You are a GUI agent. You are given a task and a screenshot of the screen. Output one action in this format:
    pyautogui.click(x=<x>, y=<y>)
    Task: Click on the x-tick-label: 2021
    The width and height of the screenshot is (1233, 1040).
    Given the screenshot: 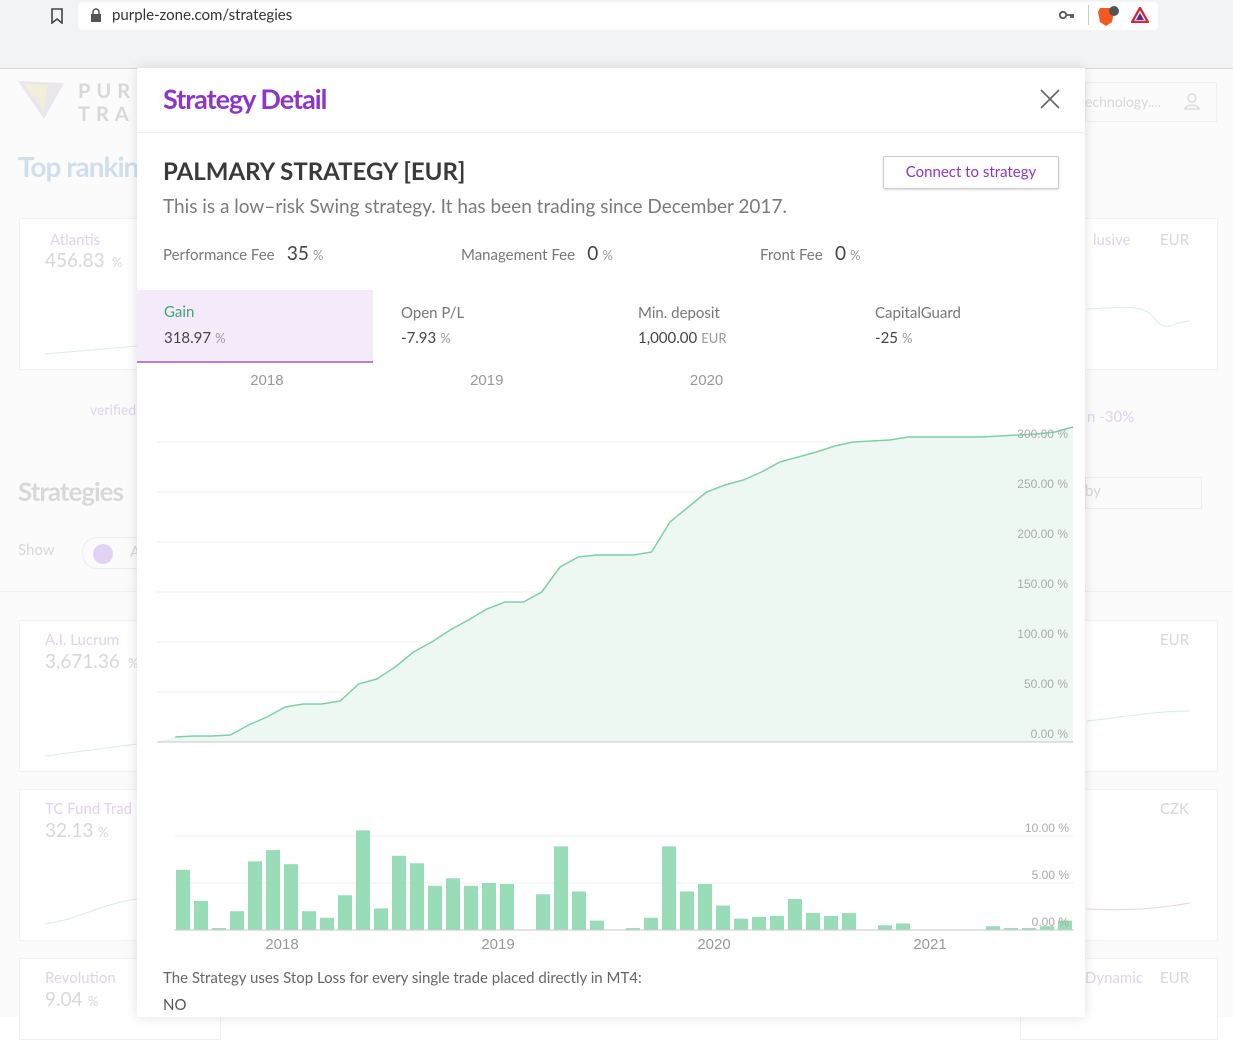 What is the action you would take?
    pyautogui.click(x=929, y=944)
    